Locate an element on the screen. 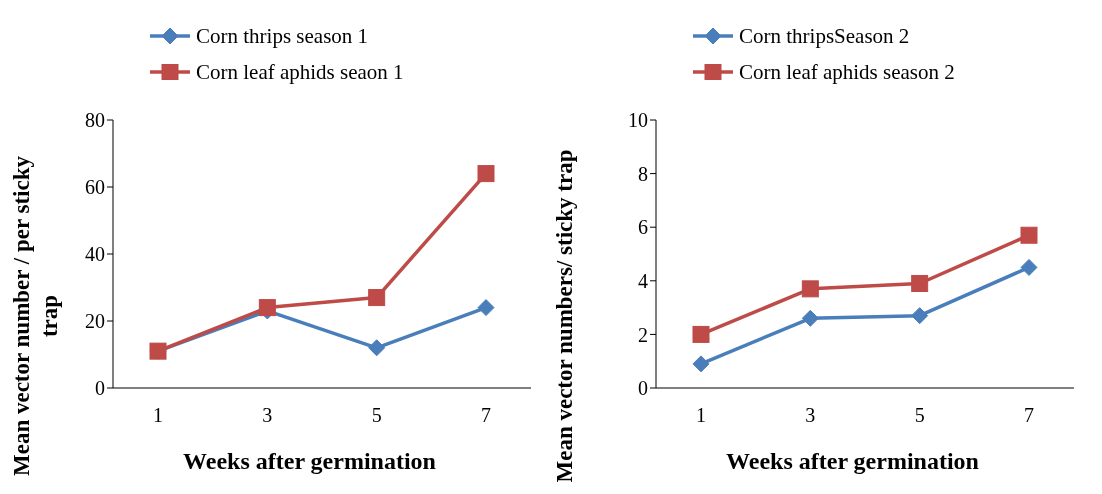  y-tick-label: 4 is located at coordinates (643, 280).